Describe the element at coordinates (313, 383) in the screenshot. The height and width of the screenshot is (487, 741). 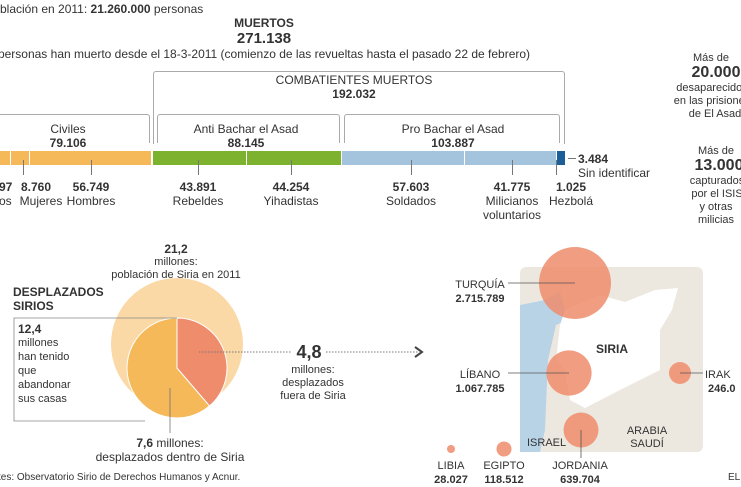
I see `outside-line: desplazados` at that location.